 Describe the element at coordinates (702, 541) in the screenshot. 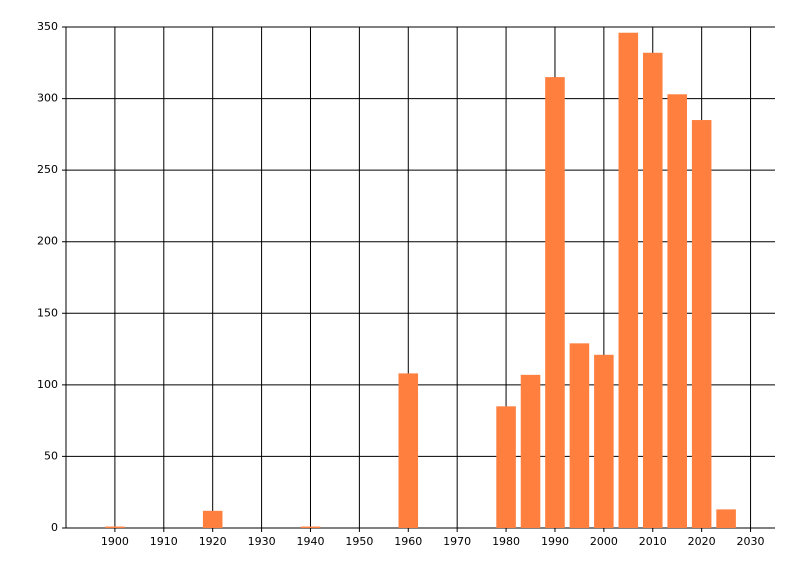

I see `x-tick-label: 2020` at that location.